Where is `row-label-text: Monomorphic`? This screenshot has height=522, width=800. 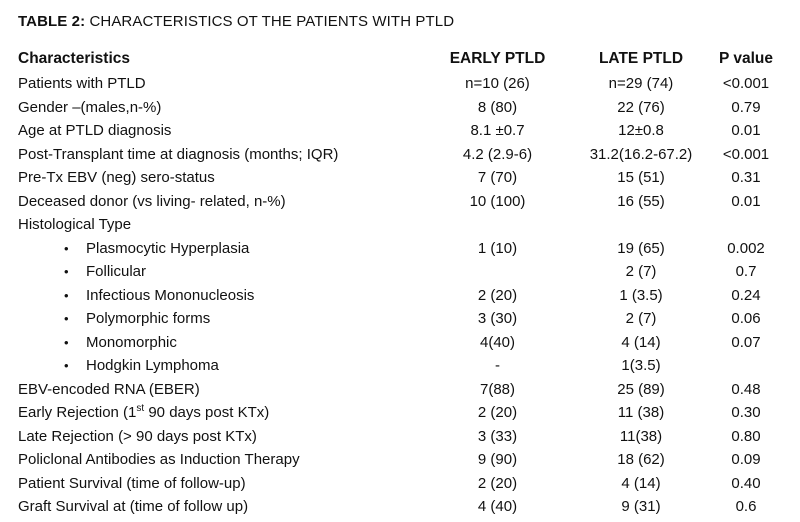 row-label-text: Monomorphic is located at coordinates (131, 342).